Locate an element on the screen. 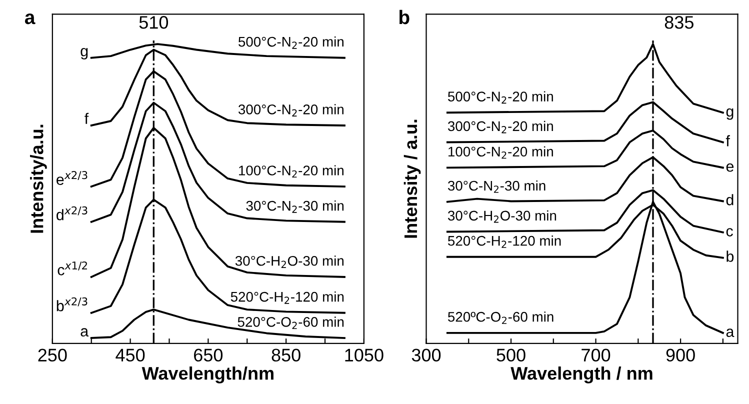  series-label: e is located at coordinates (730, 167).